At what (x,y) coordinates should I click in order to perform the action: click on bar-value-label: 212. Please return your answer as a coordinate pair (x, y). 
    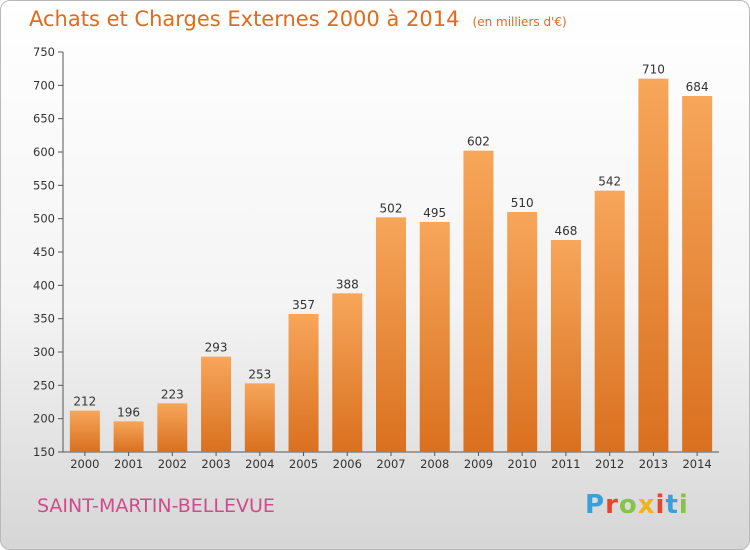
    Looking at the image, I should click on (84, 402).